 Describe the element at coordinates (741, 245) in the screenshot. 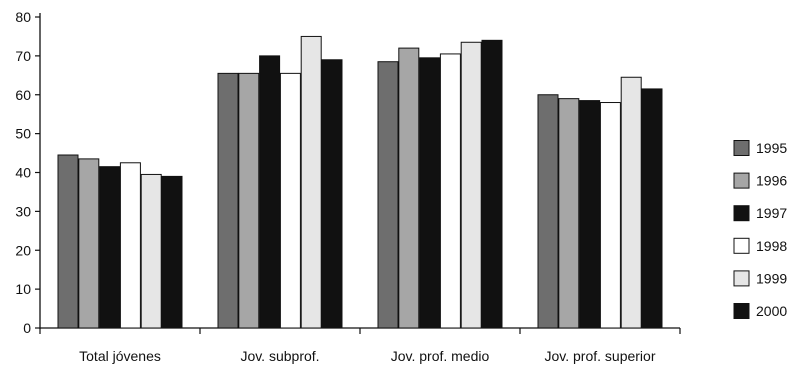

I see `legend-swatch-1998` at that location.